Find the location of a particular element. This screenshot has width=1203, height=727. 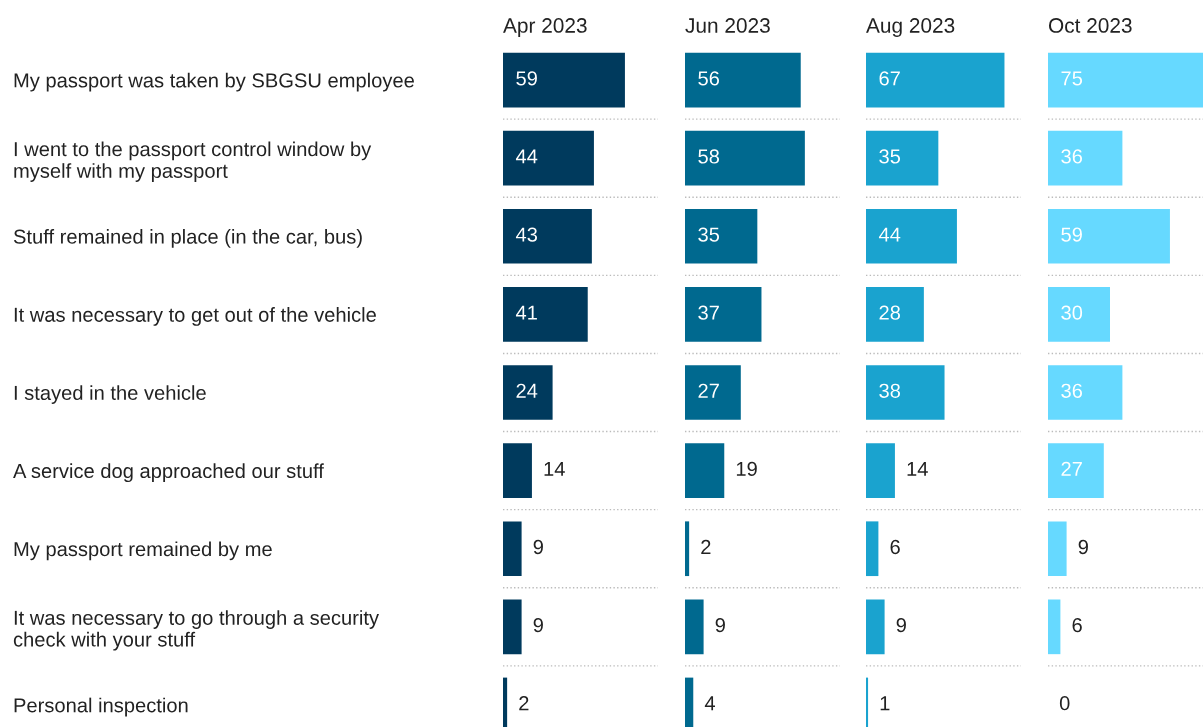

data-label: 56 is located at coordinates (709, 78).